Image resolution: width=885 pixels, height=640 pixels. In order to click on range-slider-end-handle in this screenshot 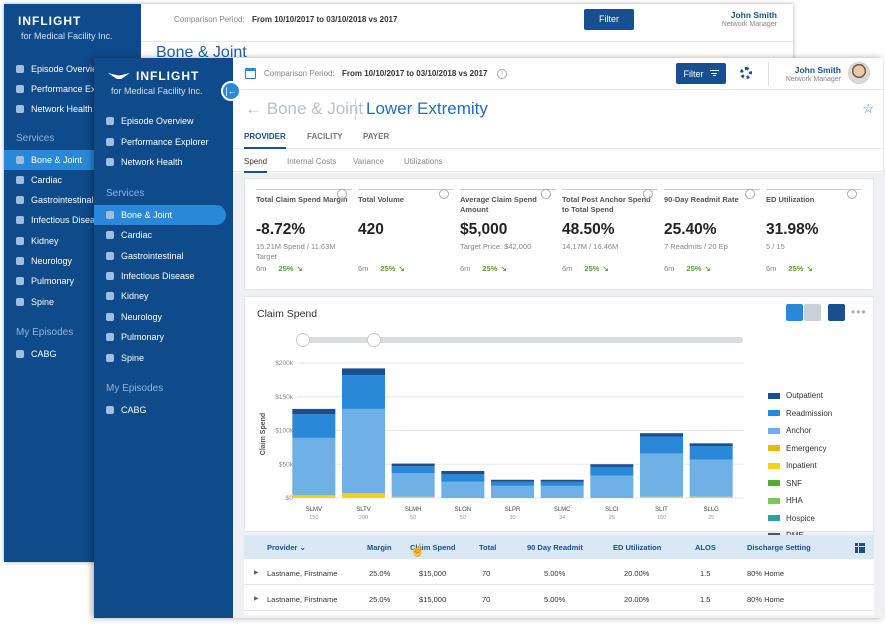, I will do `click(374, 340)`.